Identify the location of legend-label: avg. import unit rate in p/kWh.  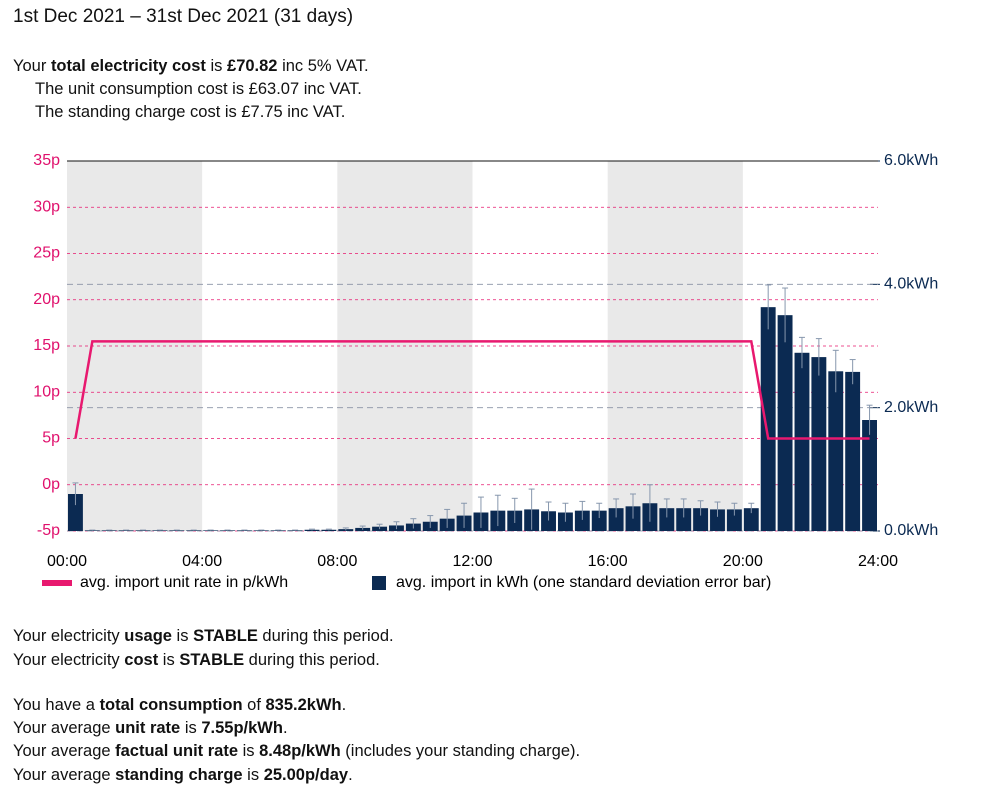
(184, 582).